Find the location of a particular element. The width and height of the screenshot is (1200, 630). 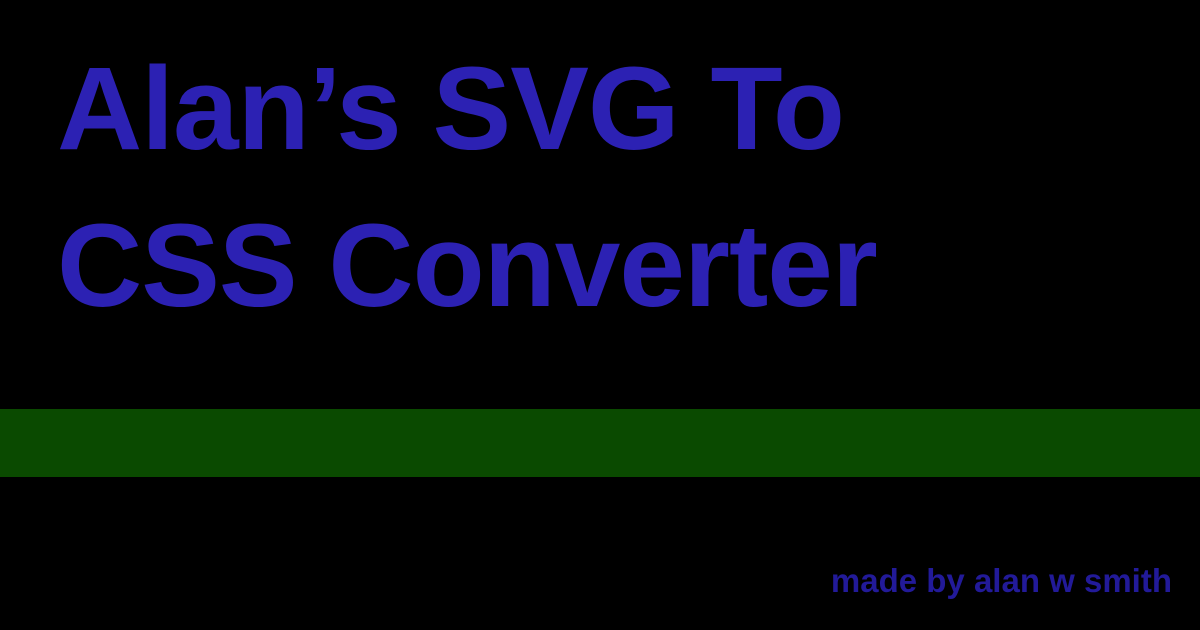

accent-band is located at coordinates (600, 443).